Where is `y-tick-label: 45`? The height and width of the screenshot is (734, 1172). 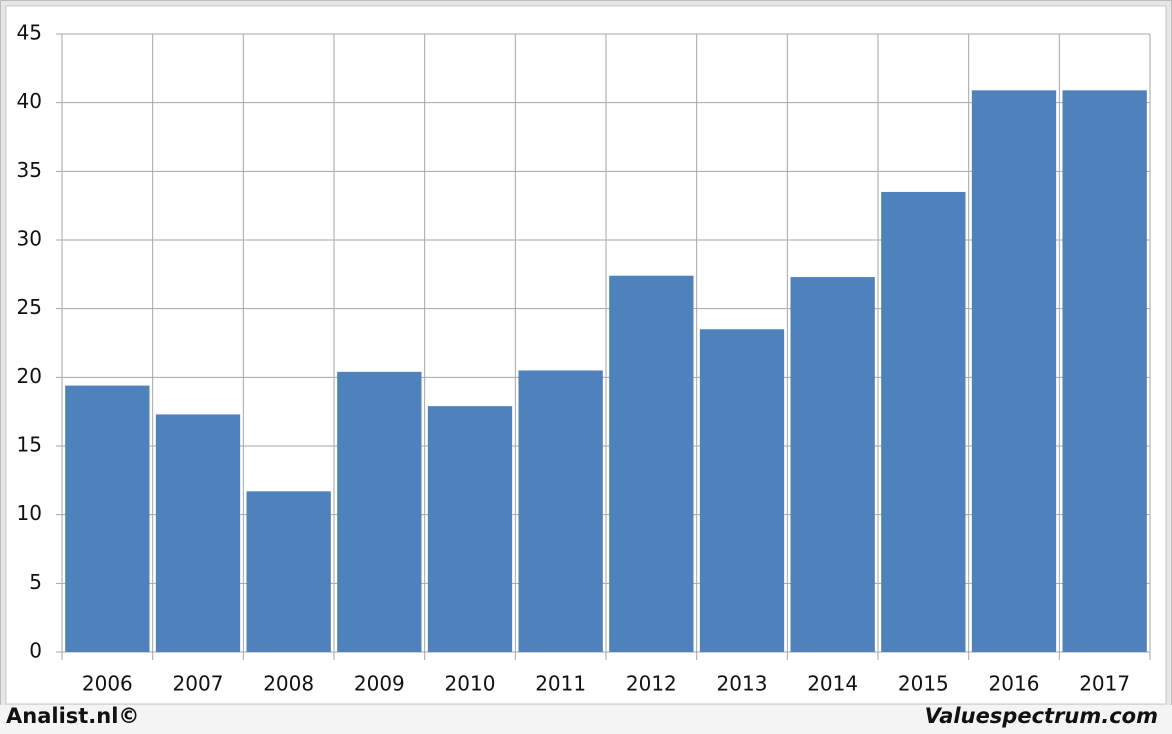
y-tick-label: 45 is located at coordinates (29, 33).